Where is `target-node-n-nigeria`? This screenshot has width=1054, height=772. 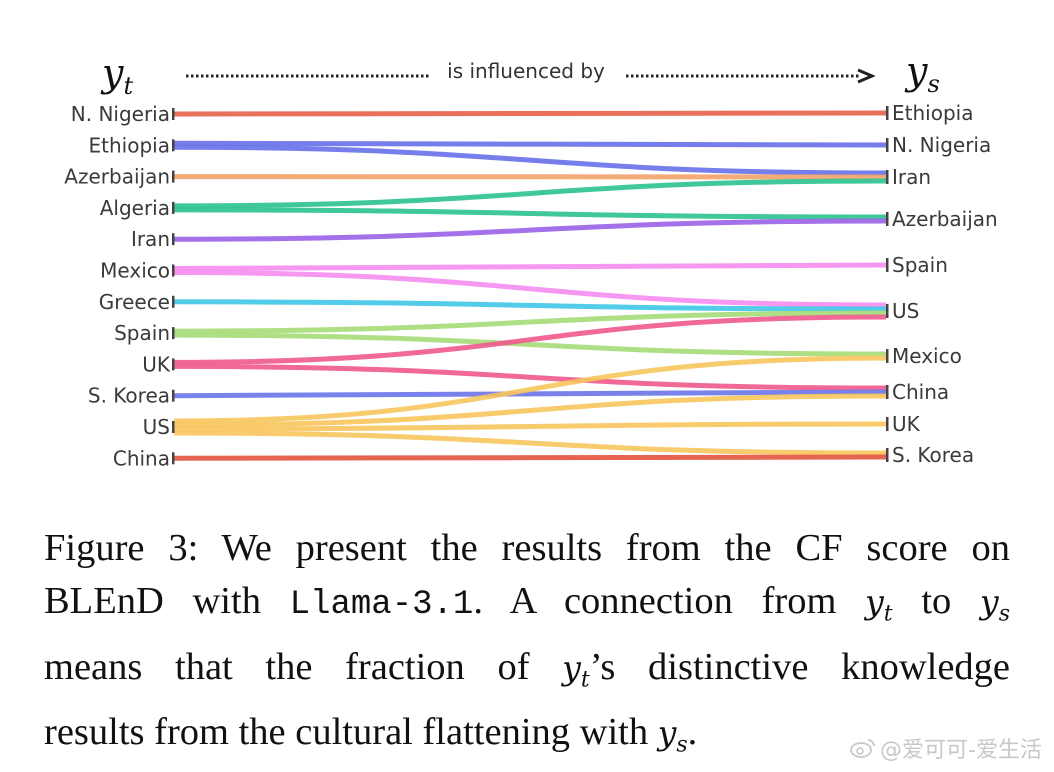
target-node-n-nigeria is located at coordinates (887, 145).